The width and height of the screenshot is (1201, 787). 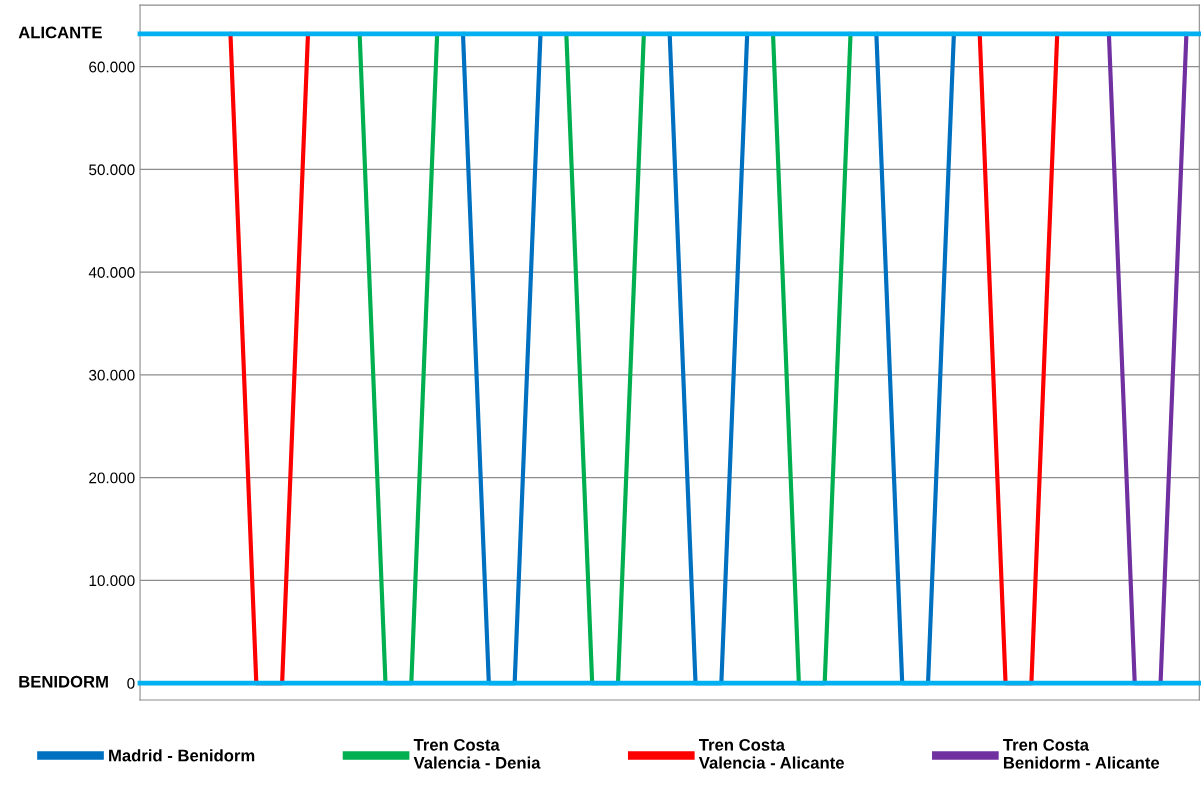 I want to click on y-tick-label: 0, so click(x=131, y=683).